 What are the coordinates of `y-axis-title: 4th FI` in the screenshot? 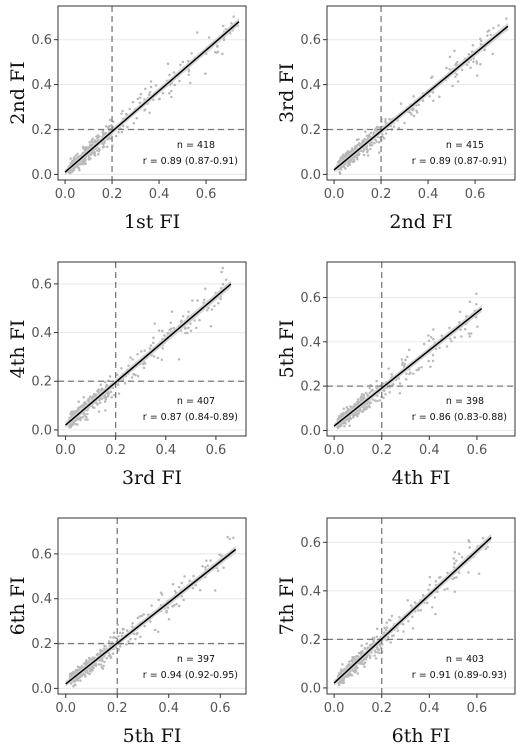 It's located at (18, 349).